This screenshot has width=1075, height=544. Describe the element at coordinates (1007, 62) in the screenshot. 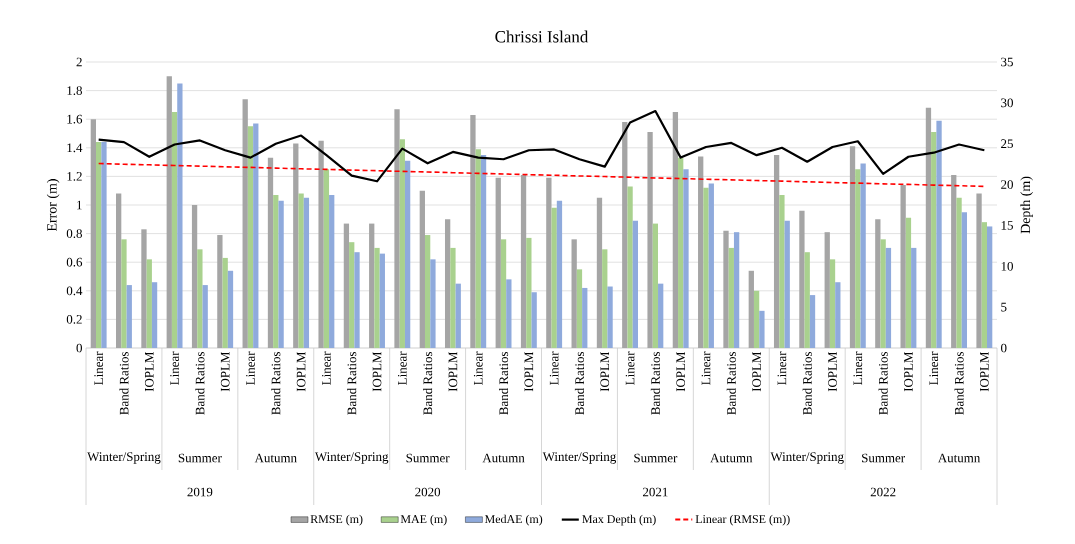

I see `y2-tick-label: 35` at that location.